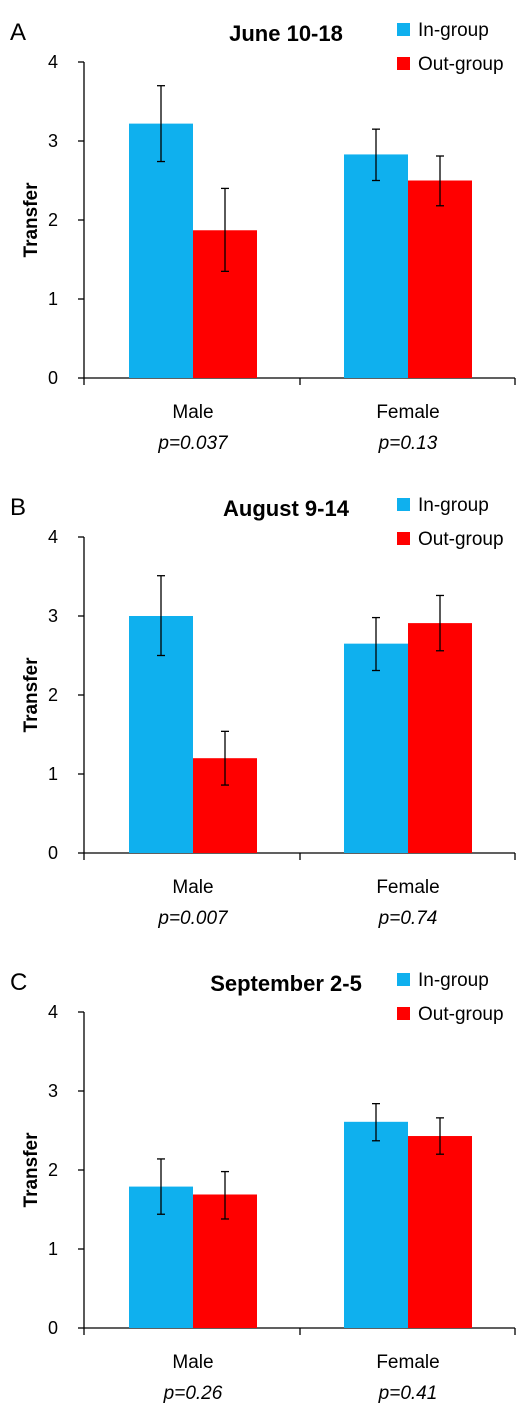 The image size is (525, 1403). Describe the element at coordinates (408, 918) in the screenshot. I see `p-value-label: p=0.74` at that location.